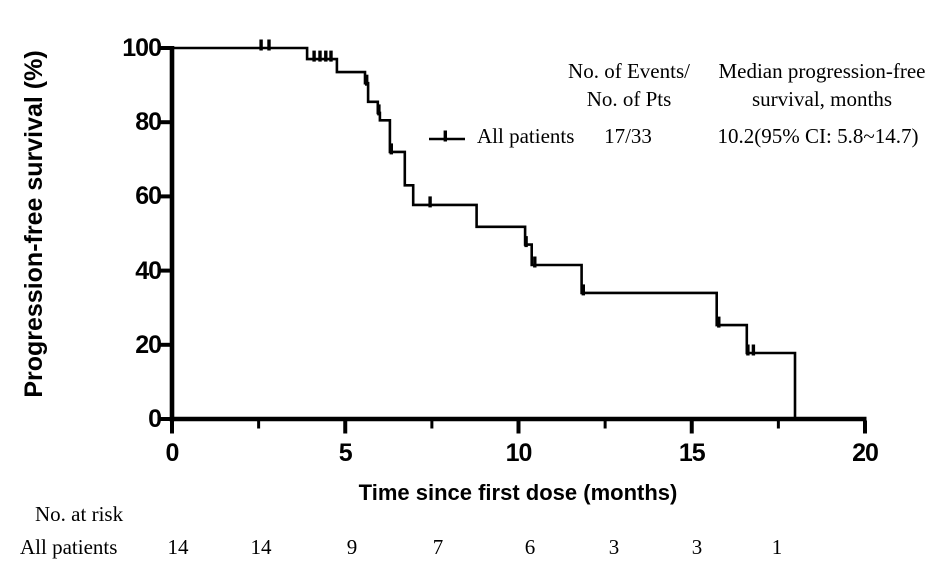  I want to click on risk-count: 6, so click(530, 547).